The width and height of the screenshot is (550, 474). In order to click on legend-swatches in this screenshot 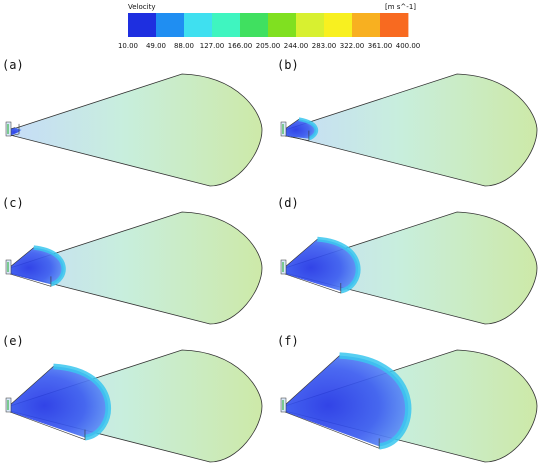, I will do `click(268, 25)`.